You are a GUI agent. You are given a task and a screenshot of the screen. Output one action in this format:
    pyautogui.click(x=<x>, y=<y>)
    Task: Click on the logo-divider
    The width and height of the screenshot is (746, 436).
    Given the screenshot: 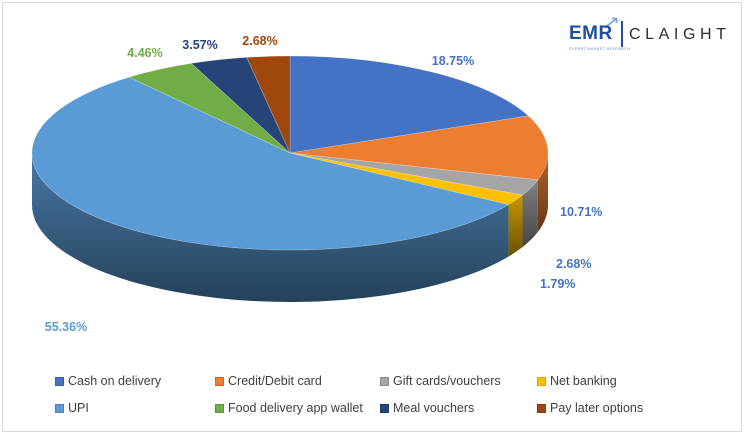 What is the action you would take?
    pyautogui.click(x=622, y=34)
    